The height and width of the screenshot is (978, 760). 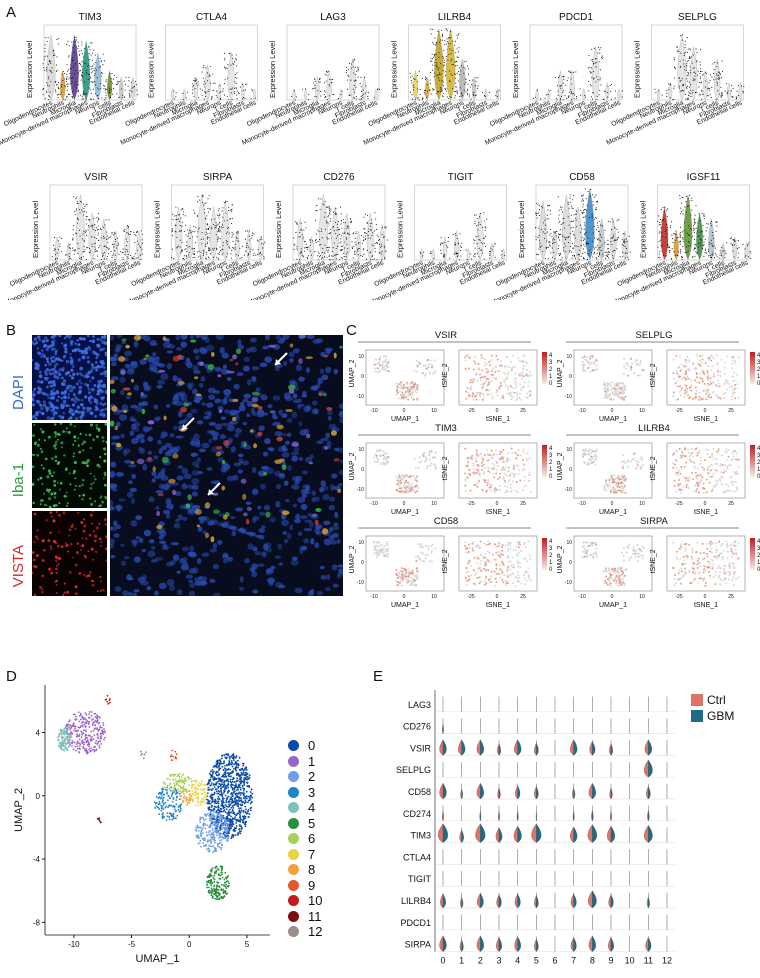 What do you see at coordinates (434, 411) in the screenshot?
I see `umap-x-tick: 10` at bounding box center [434, 411].